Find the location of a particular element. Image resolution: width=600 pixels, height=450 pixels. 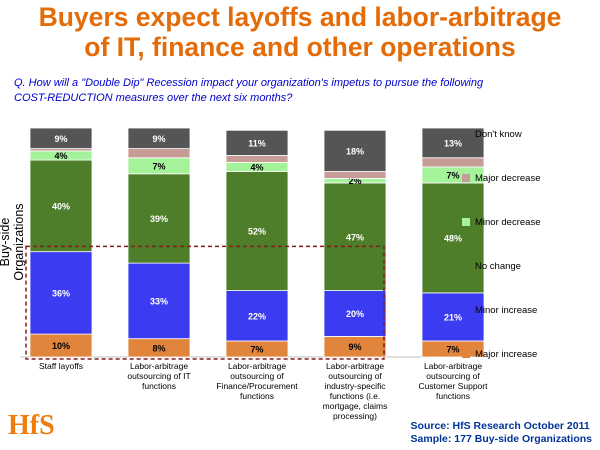

data-label: 20% is located at coordinates (355, 314).